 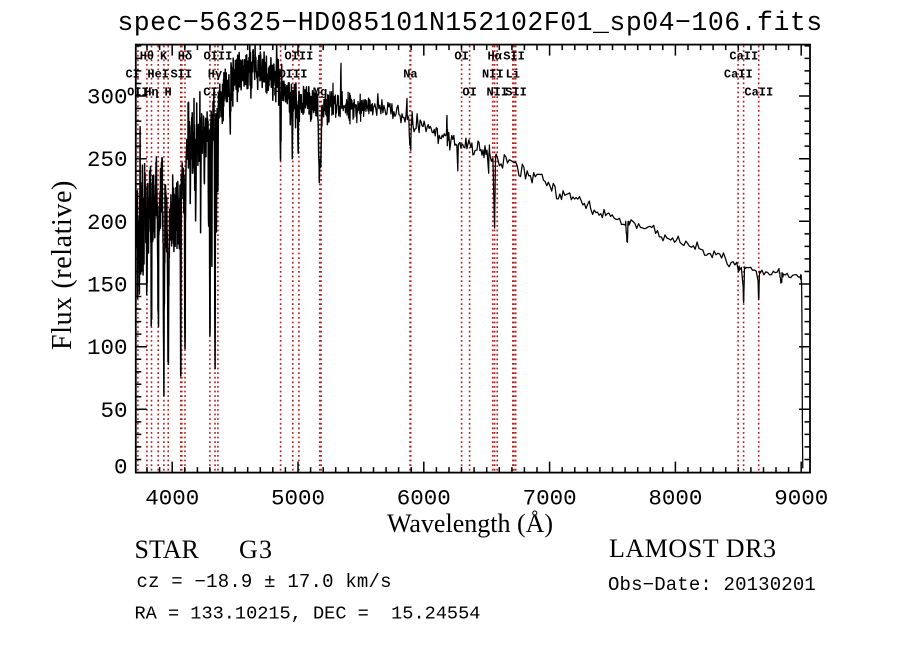 I want to click on svg-text: 4000, so click(x=172, y=499).